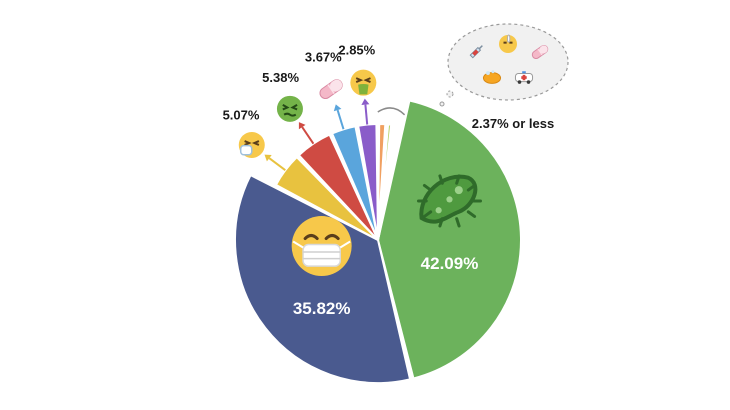 Image resolution: width=730 pixels, height=410 pixels. I want to click on face-with-medical-mask-icon, so click(321, 246).